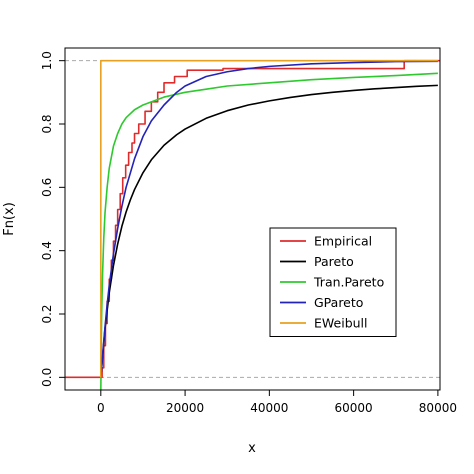 This screenshot has width=474, height=474. Describe the element at coordinates (52, 219) in the screenshot. I see `y-axis: 0.0 0.2 0.4 0.6 0.8 1.0` at that location.